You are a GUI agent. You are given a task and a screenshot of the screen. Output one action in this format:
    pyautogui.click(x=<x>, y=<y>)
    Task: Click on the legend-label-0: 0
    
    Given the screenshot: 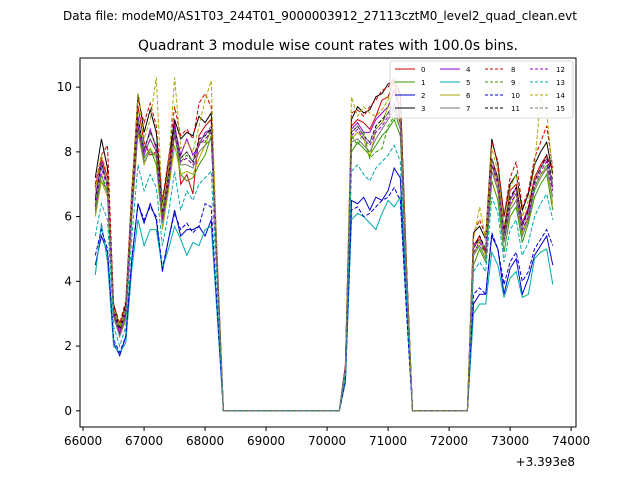 What is the action you would take?
    pyautogui.click(x=423, y=70)
    